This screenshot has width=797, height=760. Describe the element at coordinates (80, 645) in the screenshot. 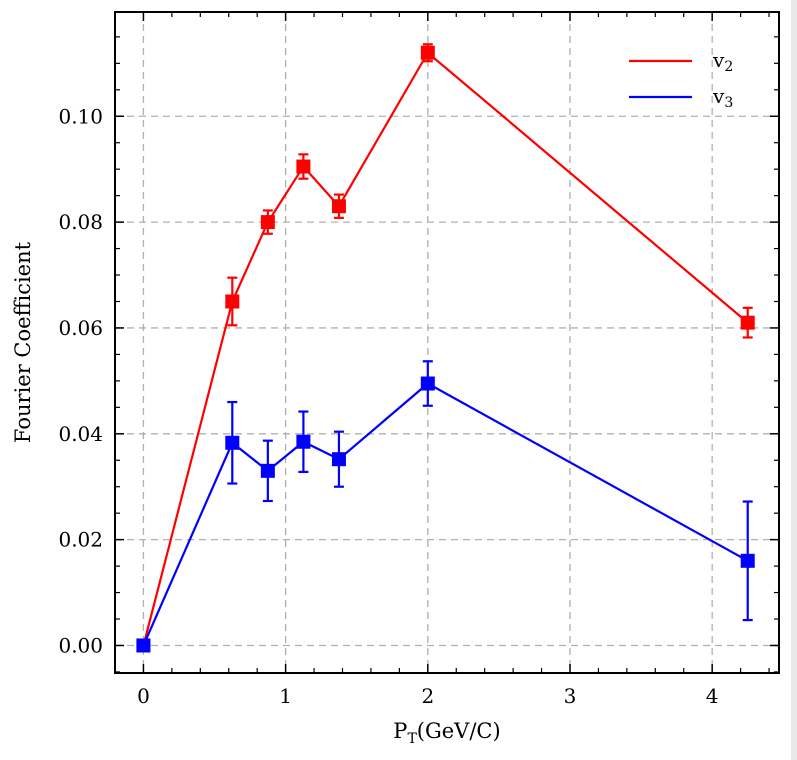

I see `y-tick-label: 0.00` at that location.